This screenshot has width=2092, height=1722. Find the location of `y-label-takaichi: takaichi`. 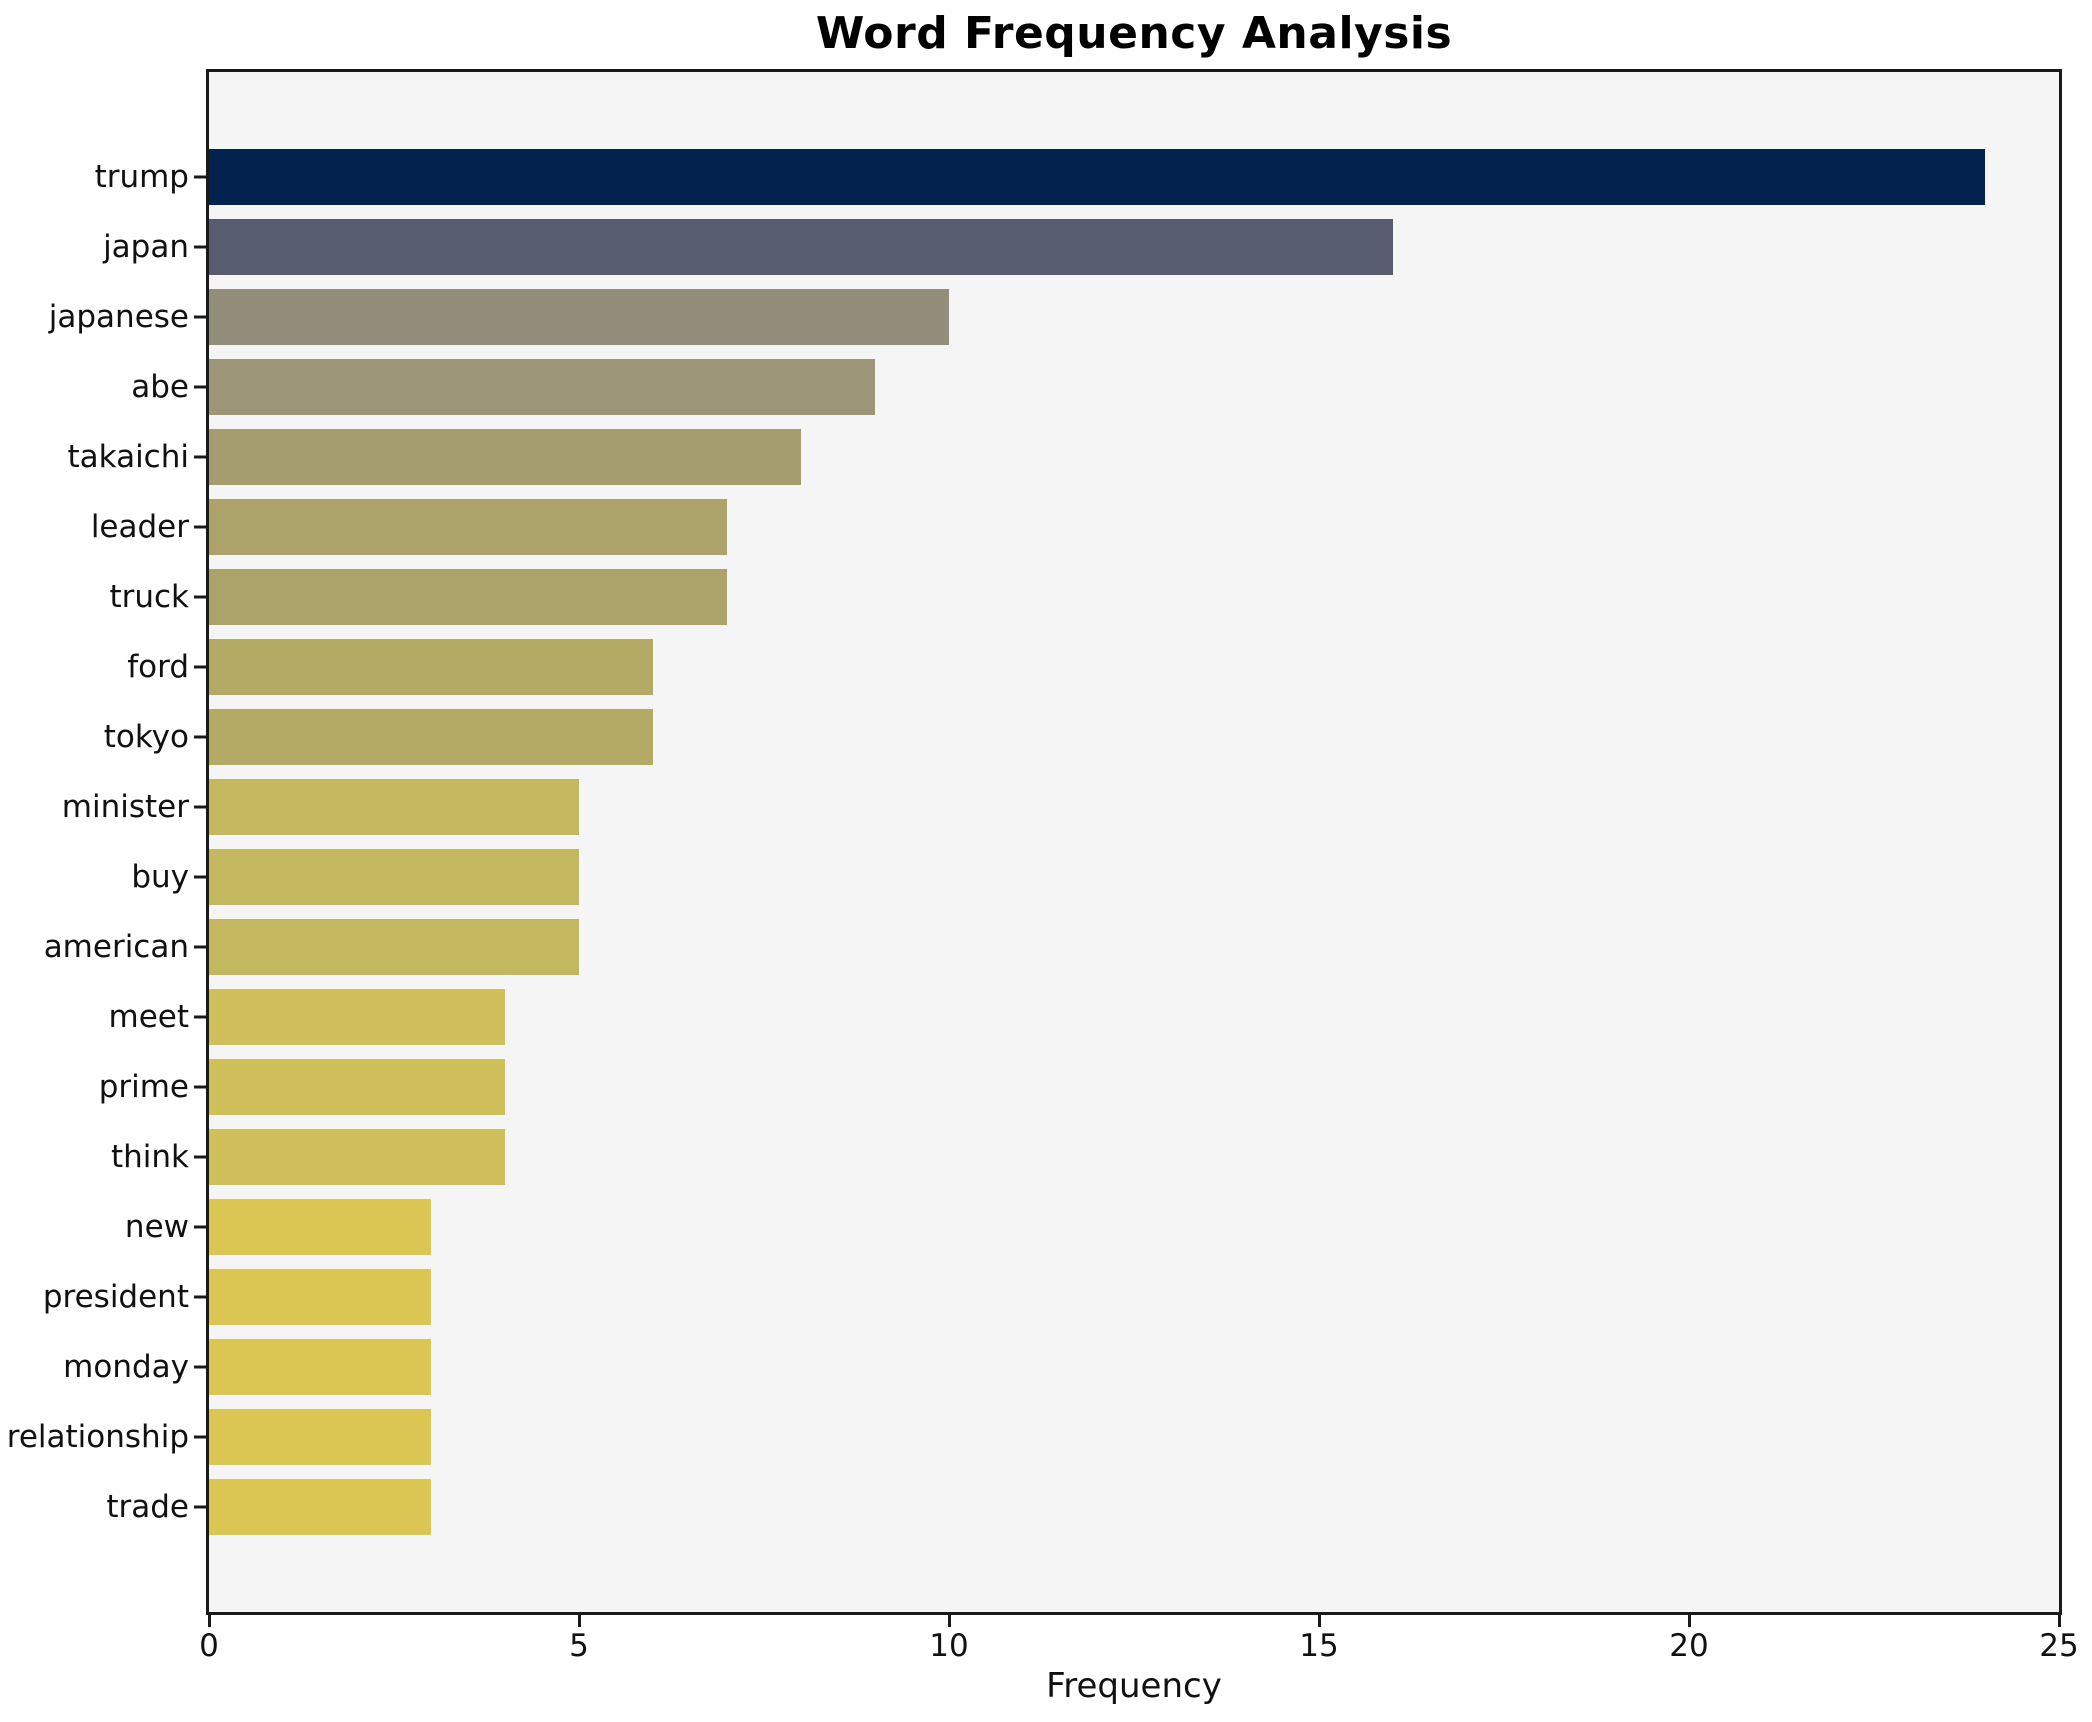

y-label-takaichi: takaichi is located at coordinates (128, 457).